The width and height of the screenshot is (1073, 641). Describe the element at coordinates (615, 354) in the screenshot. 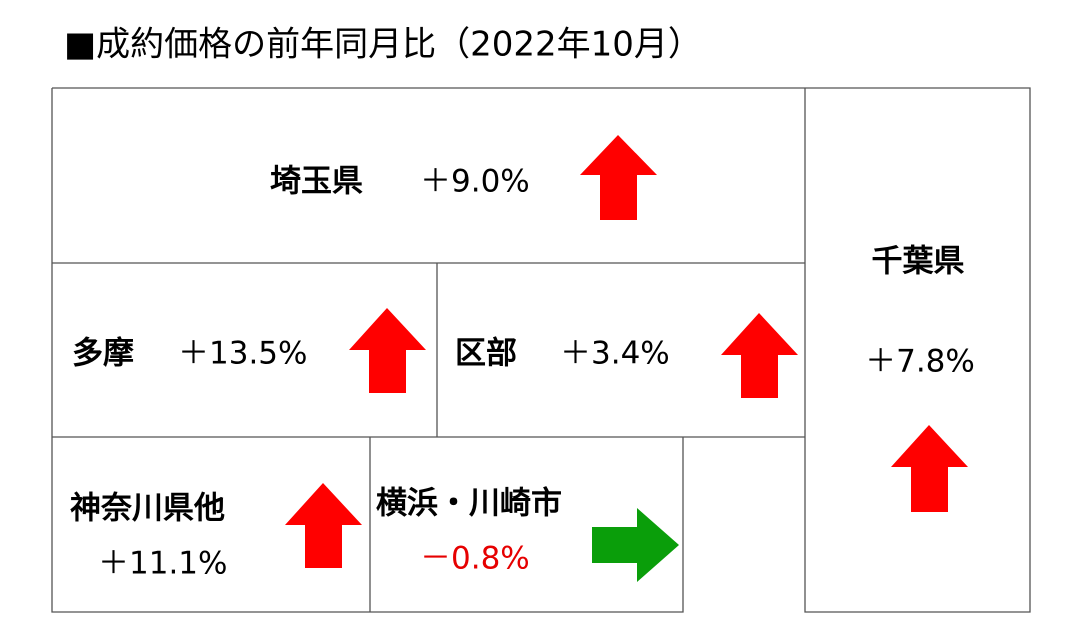

I see `region-change: ＋3.4%` at that location.